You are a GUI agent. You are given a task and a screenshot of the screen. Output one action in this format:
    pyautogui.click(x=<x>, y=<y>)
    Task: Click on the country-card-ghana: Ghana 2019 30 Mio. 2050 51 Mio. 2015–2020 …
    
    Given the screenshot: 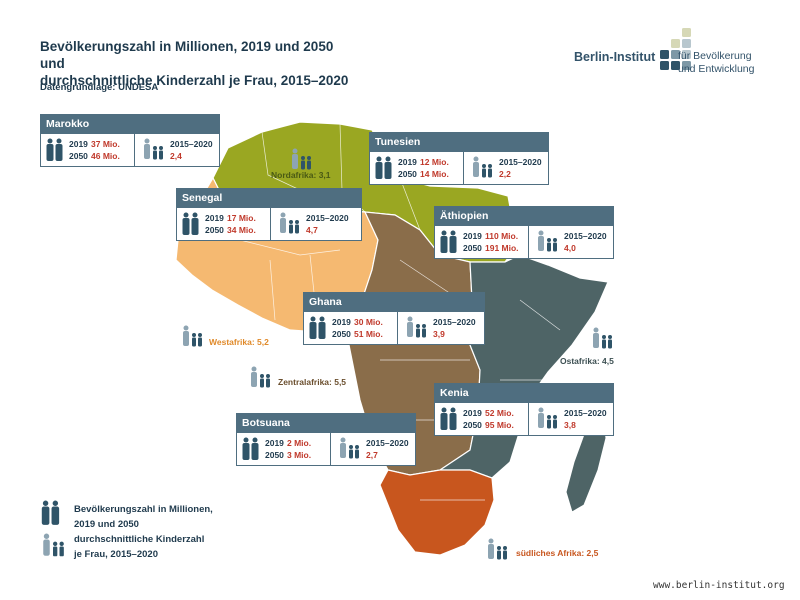 What is the action you would take?
    pyautogui.click(x=394, y=318)
    